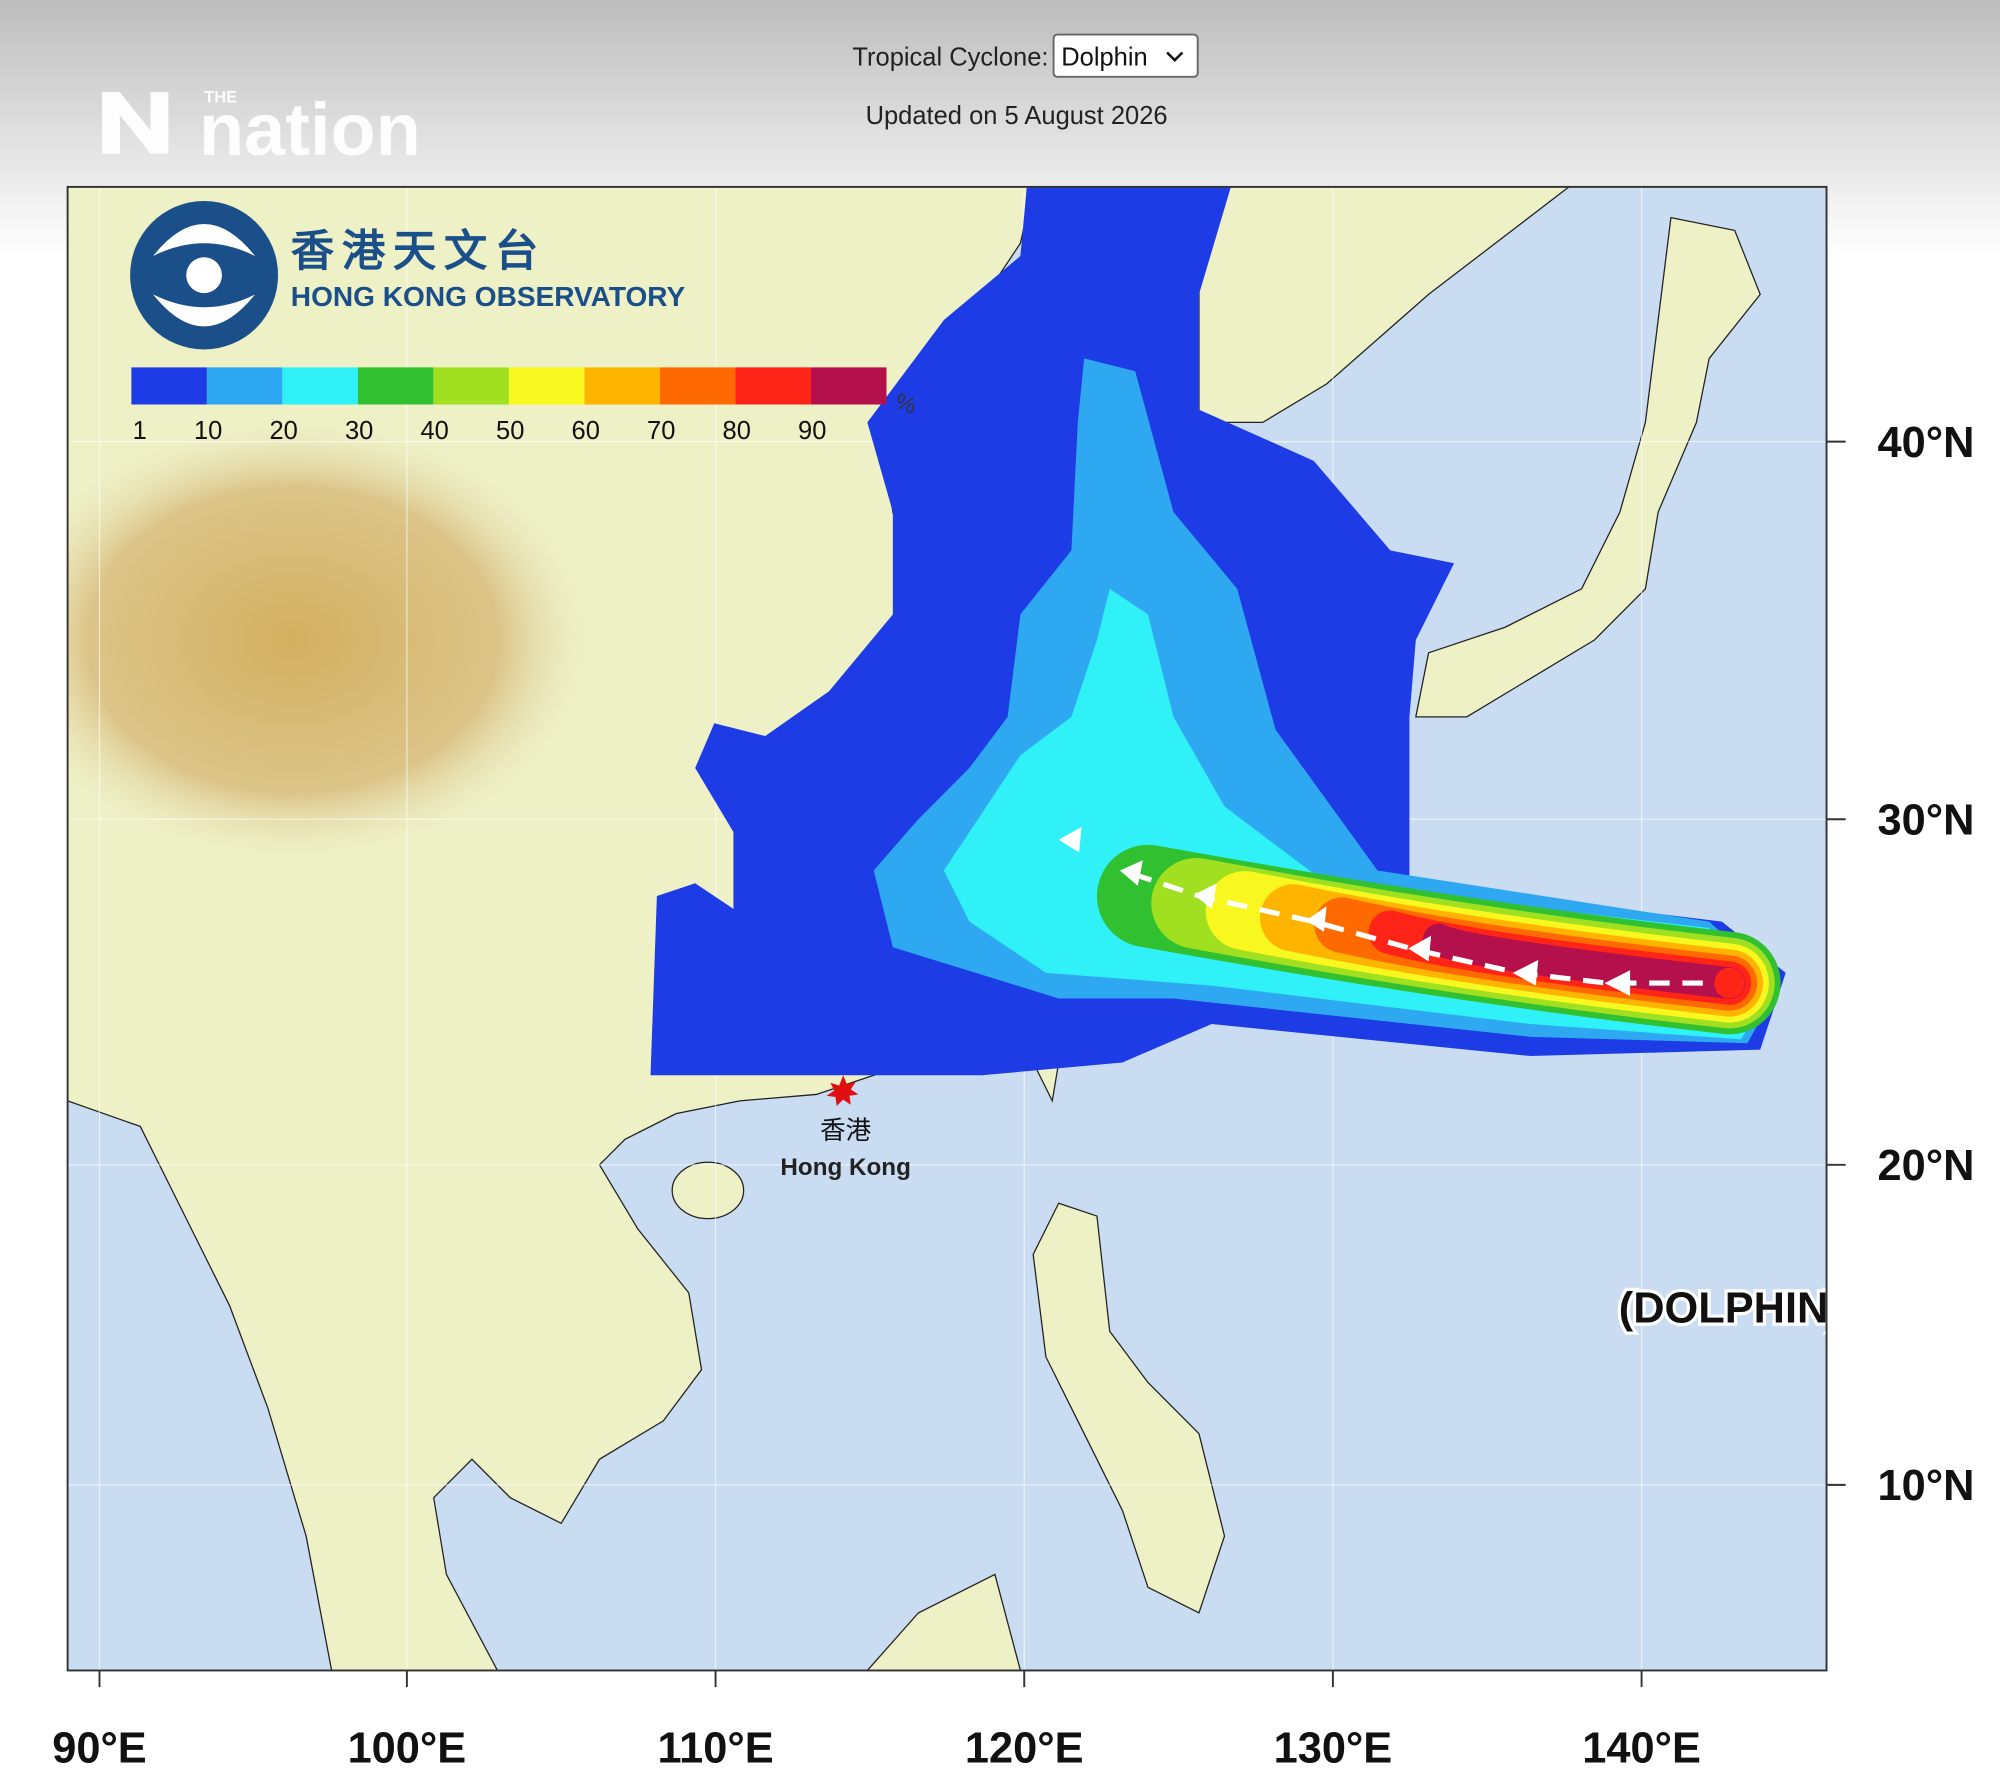 The height and width of the screenshot is (1778, 2000). What do you see at coordinates (944, 1622) in the screenshot?
I see `borneo` at bounding box center [944, 1622].